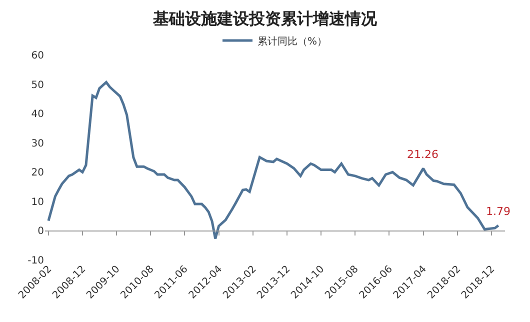 The height and width of the screenshot is (322, 530). What do you see at coordinates (422, 154) in the screenshot?
I see `annotation: 21.26` at bounding box center [422, 154].